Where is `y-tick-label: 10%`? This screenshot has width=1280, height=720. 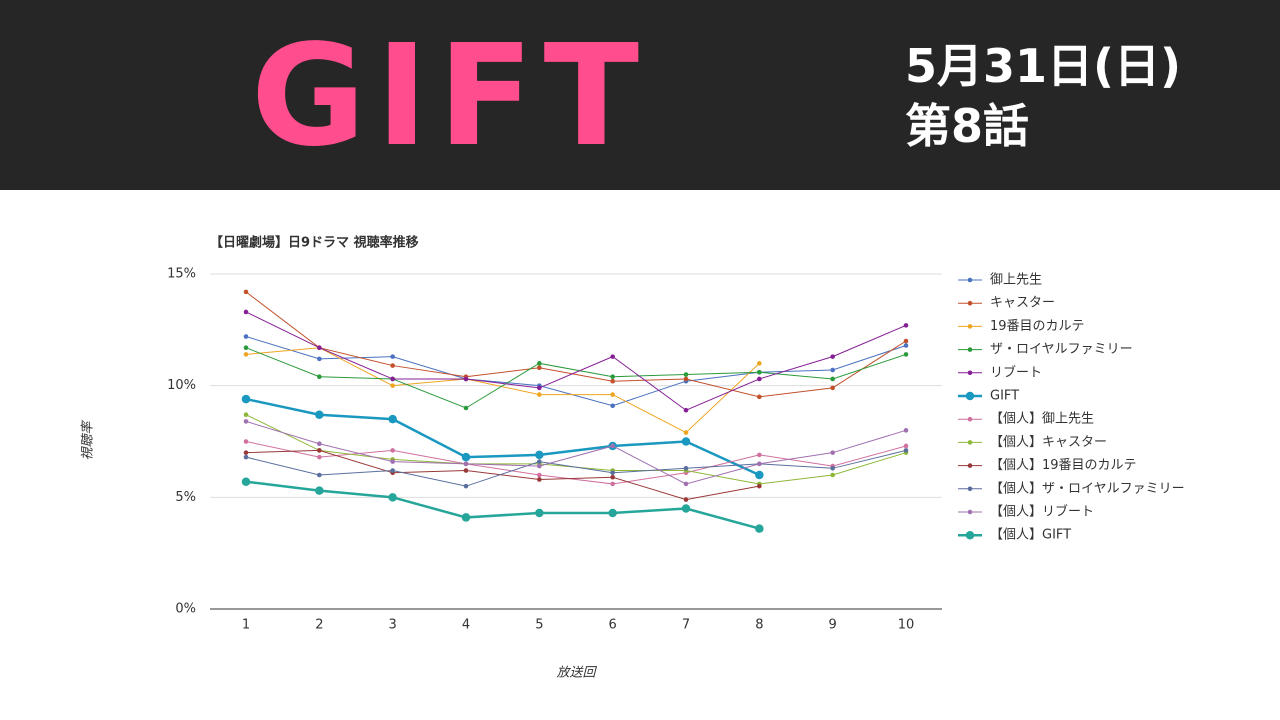
y-tick-label: 10% is located at coordinates (181, 385).